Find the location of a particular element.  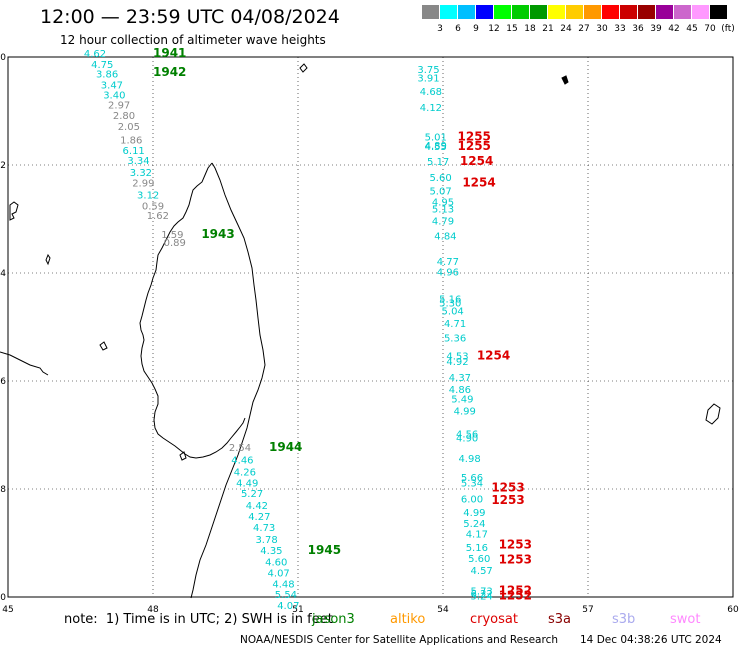

lat-tick-label: -16 is located at coordinates (3, 382).